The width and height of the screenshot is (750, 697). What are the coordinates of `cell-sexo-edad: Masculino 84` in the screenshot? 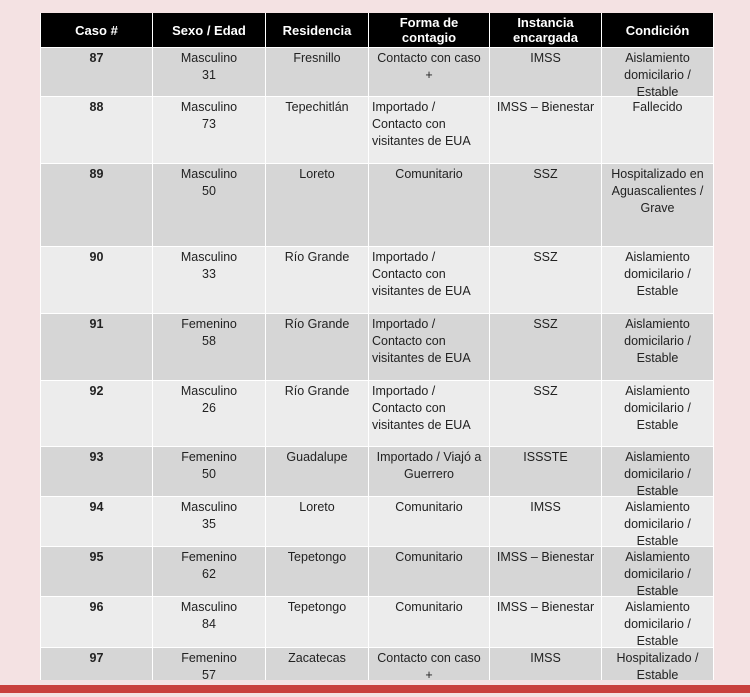 It's located at (209, 622).